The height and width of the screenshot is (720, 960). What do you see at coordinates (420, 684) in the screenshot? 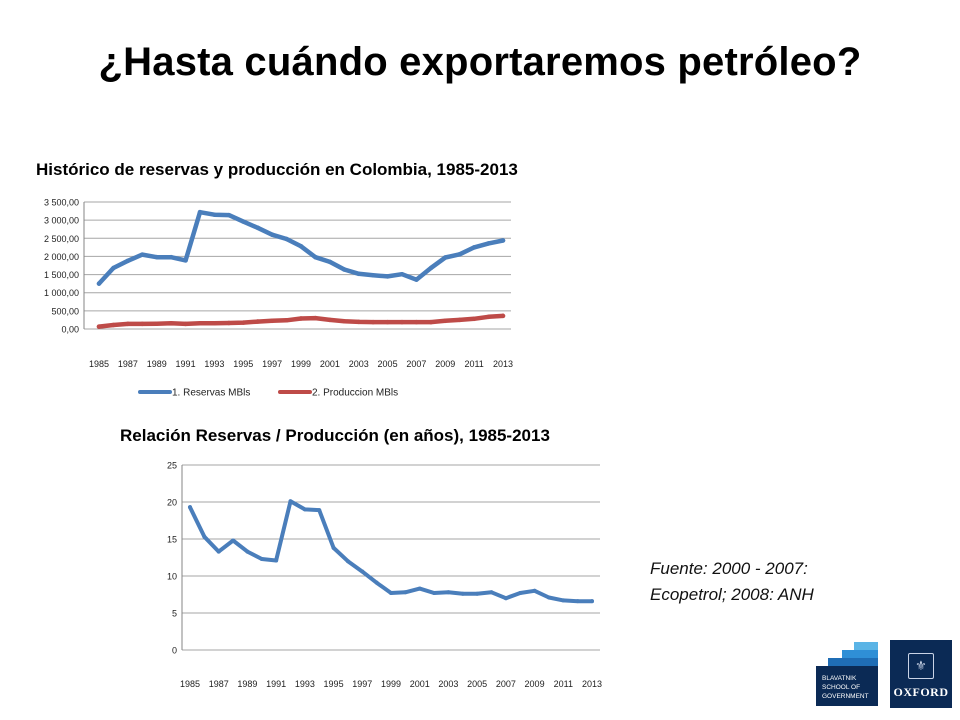
I see `x-tick-label: 2001` at bounding box center [420, 684].